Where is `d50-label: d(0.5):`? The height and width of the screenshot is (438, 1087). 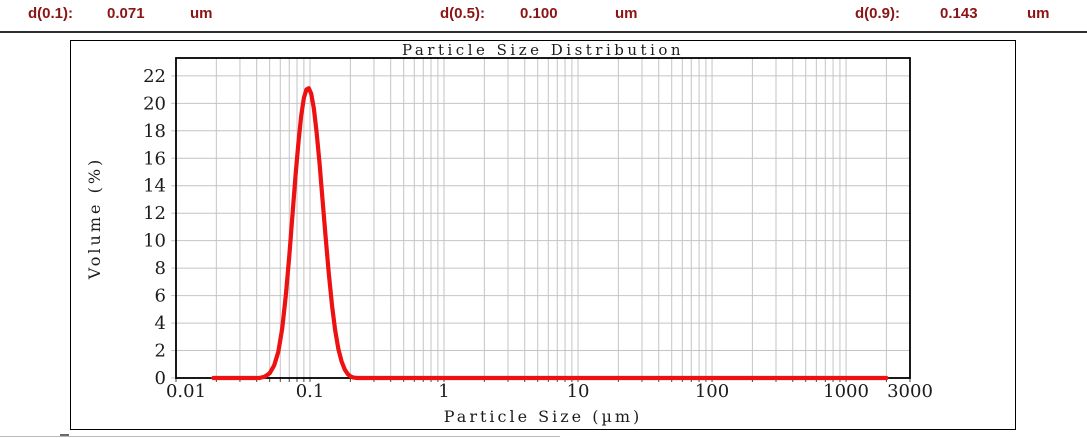
d50-label: d(0.5): is located at coordinates (462, 13).